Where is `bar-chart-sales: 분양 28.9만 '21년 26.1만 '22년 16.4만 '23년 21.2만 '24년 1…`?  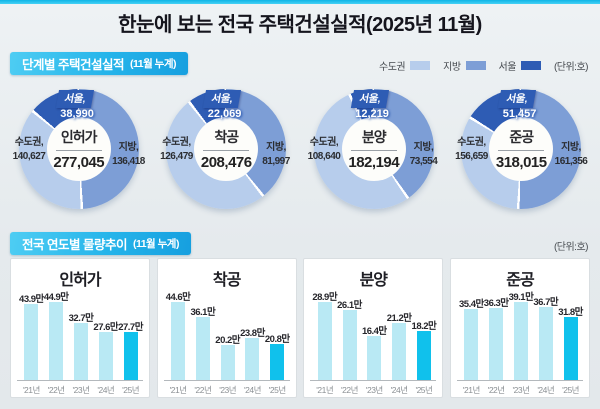 bar-chart-sales: 분양 28.9만 '21년 26.1만 '22년 16.4만 '23년 21.2만 '24년 1… is located at coordinates (373, 328).